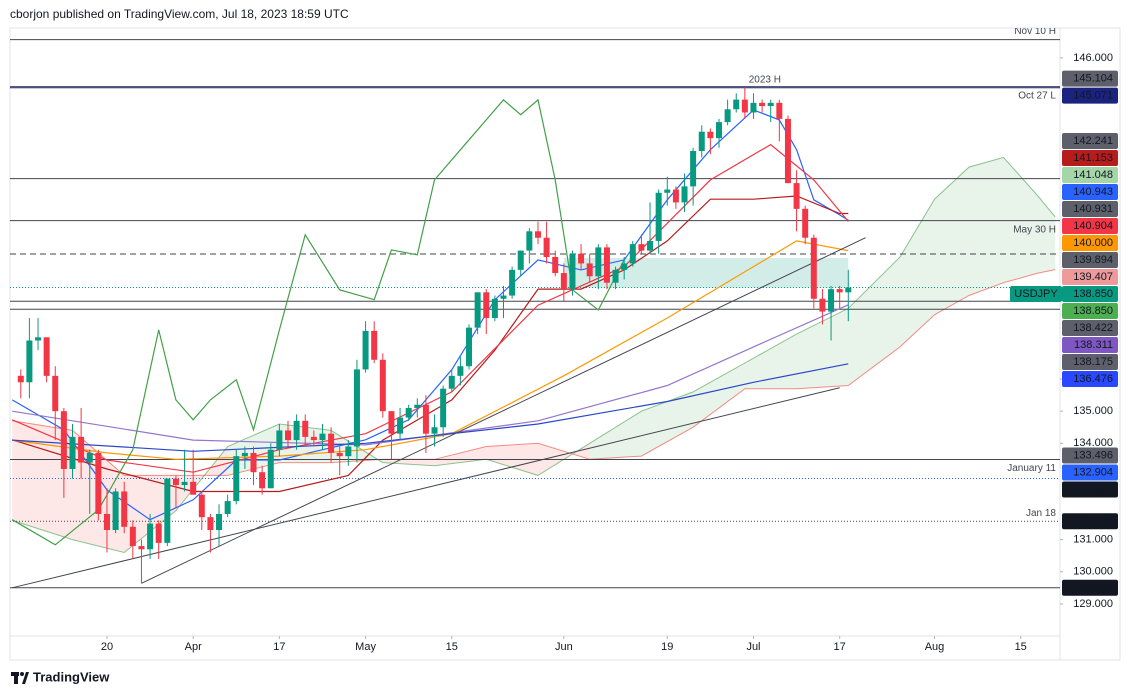 This screenshot has width=1131, height=696. What do you see at coordinates (935, 647) in the screenshot?
I see `x-tick-label: Aug` at bounding box center [935, 647].